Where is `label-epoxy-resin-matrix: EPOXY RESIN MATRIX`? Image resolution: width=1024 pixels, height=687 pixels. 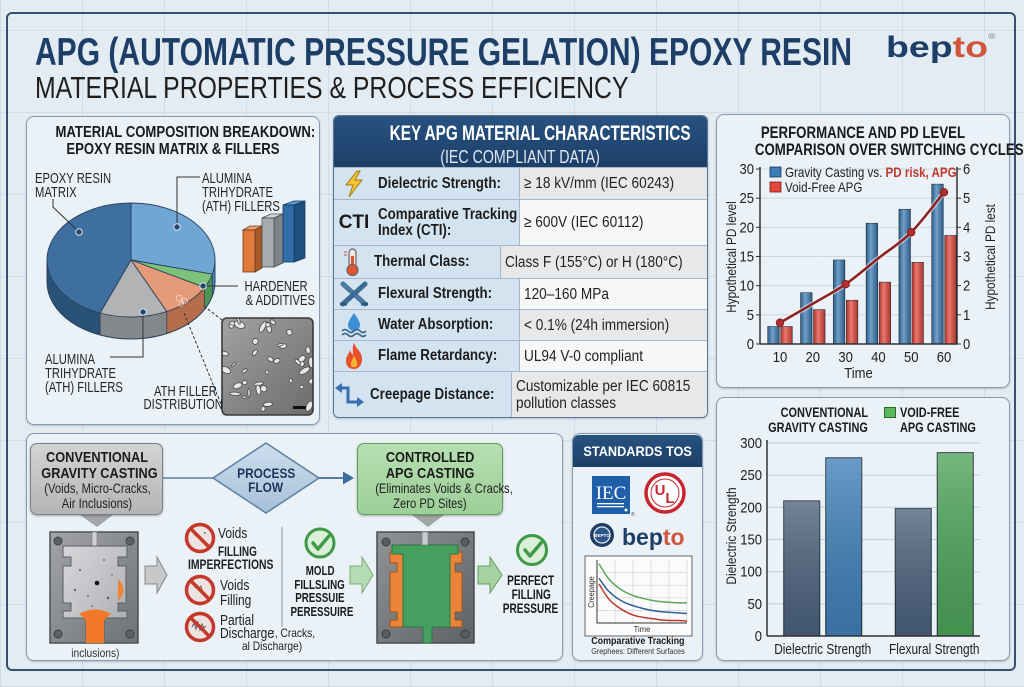 label-epoxy-resin-matrix: EPOXY RESIN MATRIX is located at coordinates (85, 185).